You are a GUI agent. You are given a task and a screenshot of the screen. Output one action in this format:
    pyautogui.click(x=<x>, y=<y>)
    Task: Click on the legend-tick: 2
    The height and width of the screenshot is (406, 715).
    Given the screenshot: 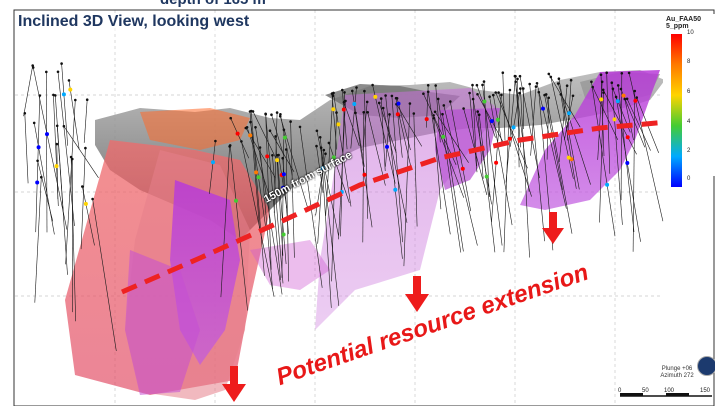 What is the action you would take?
    pyautogui.click(x=689, y=151)
    